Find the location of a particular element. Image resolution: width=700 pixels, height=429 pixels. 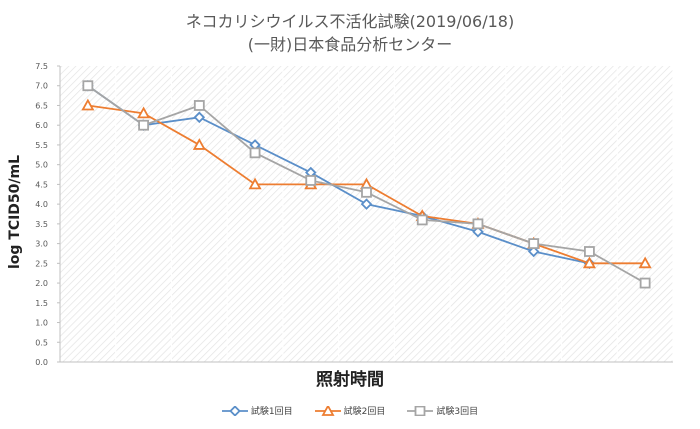

legend-item-3: 試験3回目 is located at coordinates (442, 410).